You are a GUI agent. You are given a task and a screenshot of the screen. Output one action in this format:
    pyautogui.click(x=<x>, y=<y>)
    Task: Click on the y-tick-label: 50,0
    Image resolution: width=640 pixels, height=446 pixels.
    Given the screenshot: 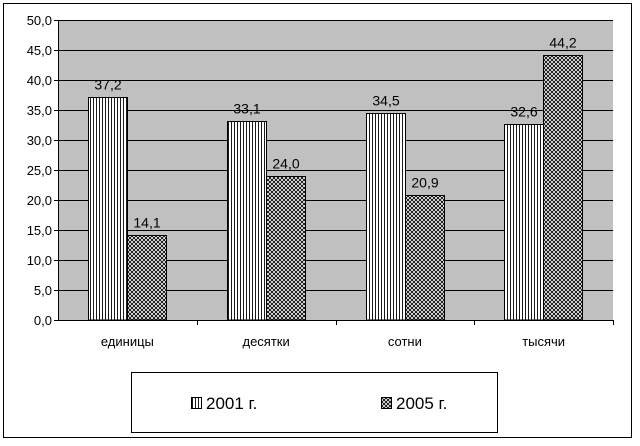 What is the action you would take?
    pyautogui.click(x=39, y=20)
    